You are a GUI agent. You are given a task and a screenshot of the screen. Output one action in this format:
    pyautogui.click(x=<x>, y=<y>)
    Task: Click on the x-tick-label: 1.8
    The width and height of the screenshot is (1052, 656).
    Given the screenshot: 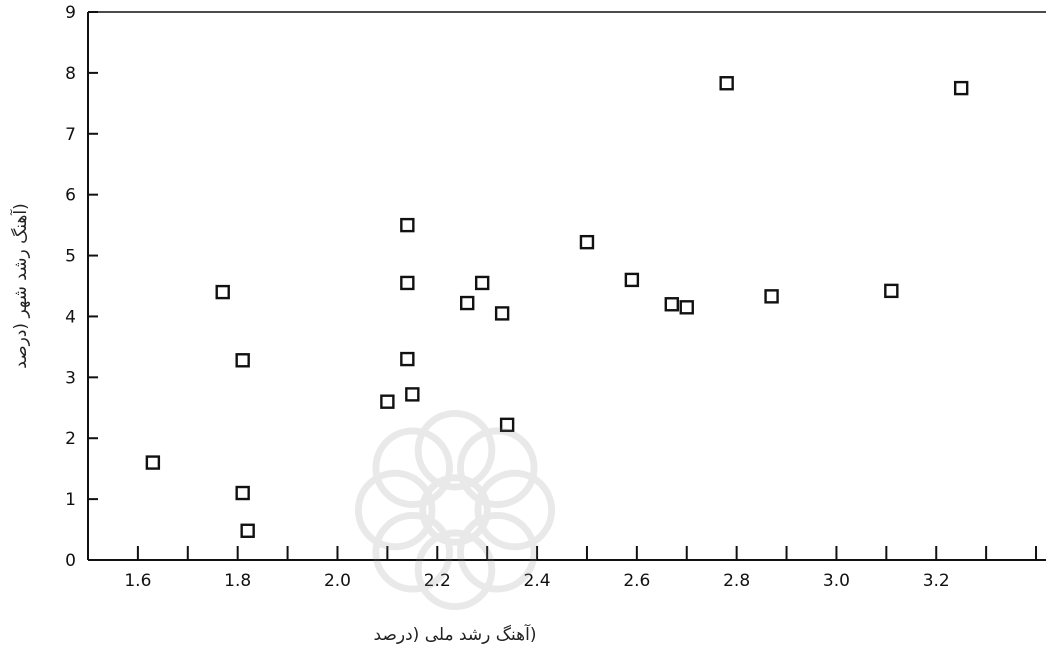 What is the action you would take?
    pyautogui.click(x=237, y=581)
    